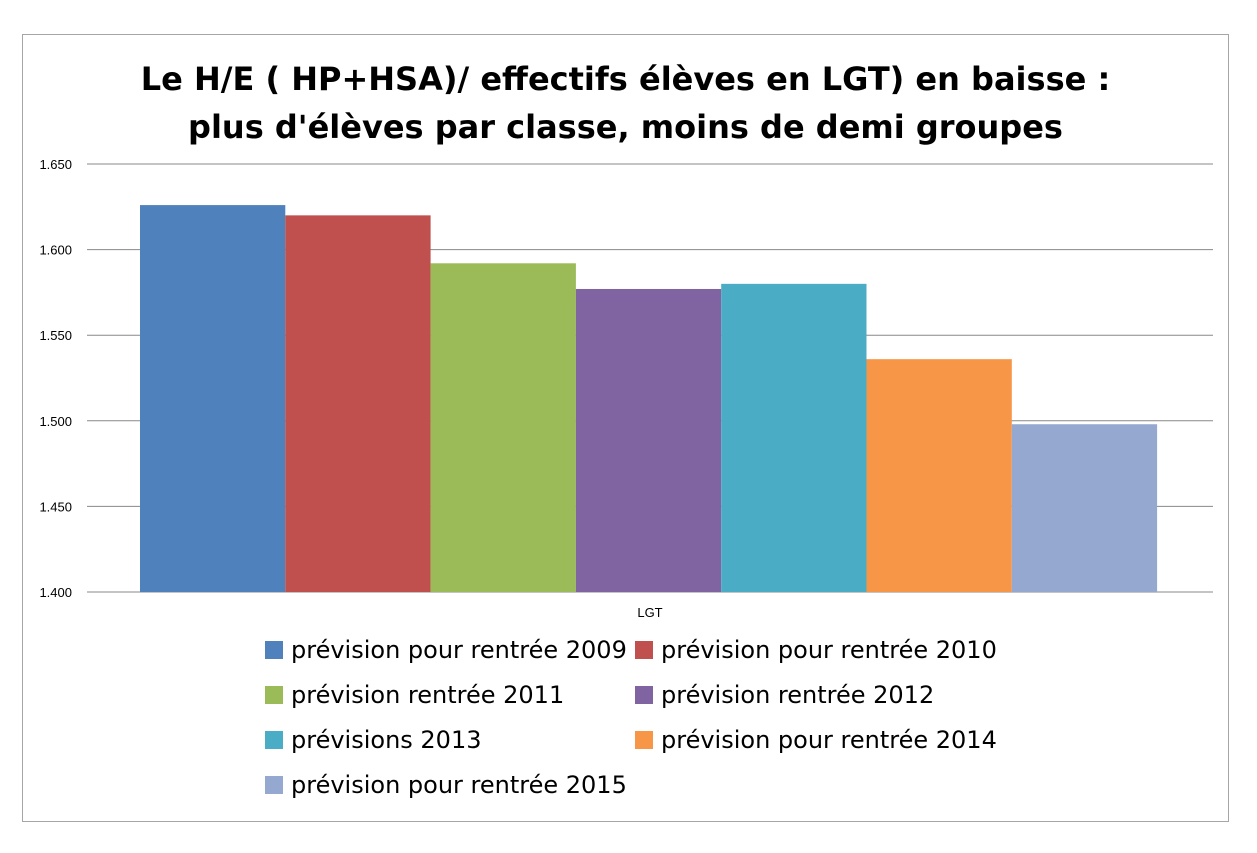  I want to click on y-tick-label: 1.500, so click(55, 421).